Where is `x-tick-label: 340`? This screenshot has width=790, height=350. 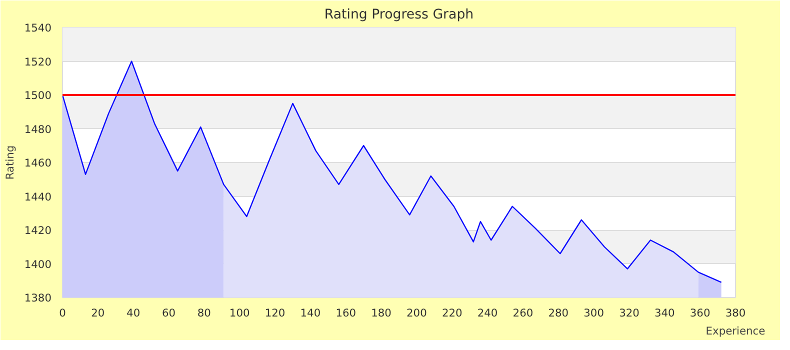 x-tick-label: 340 is located at coordinates (665, 313).